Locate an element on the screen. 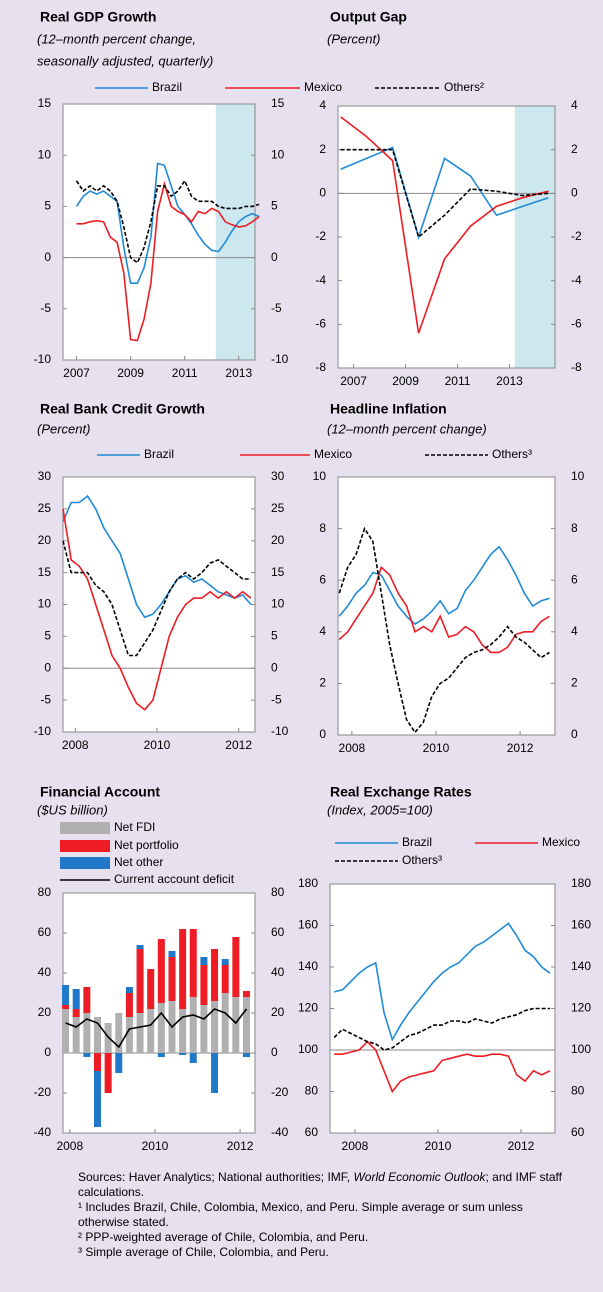 Image resolution: width=603 pixels, height=1292 pixels. x-tick-label: 2007 is located at coordinates (353, 381).